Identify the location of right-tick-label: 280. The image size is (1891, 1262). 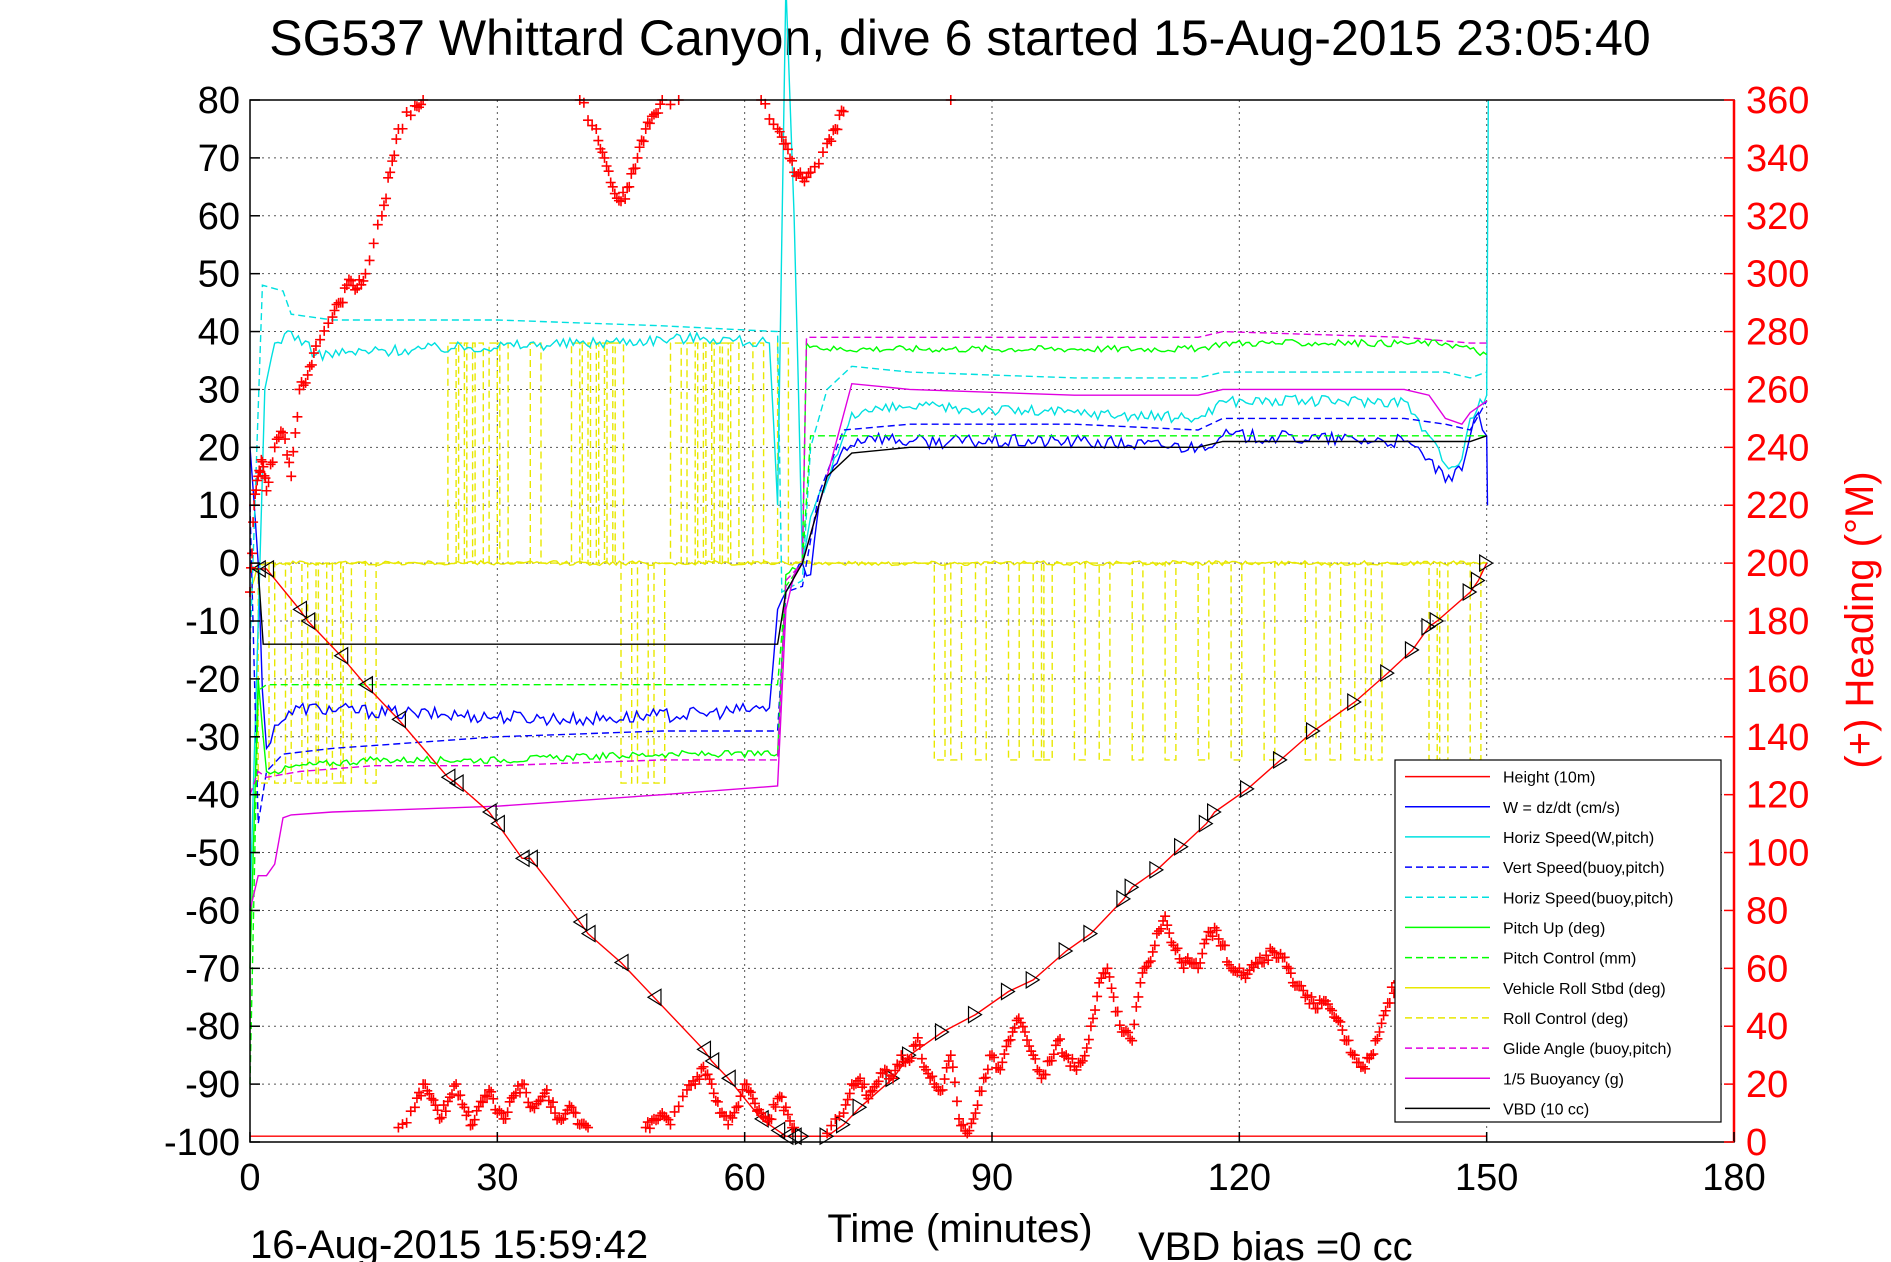
(1777, 333).